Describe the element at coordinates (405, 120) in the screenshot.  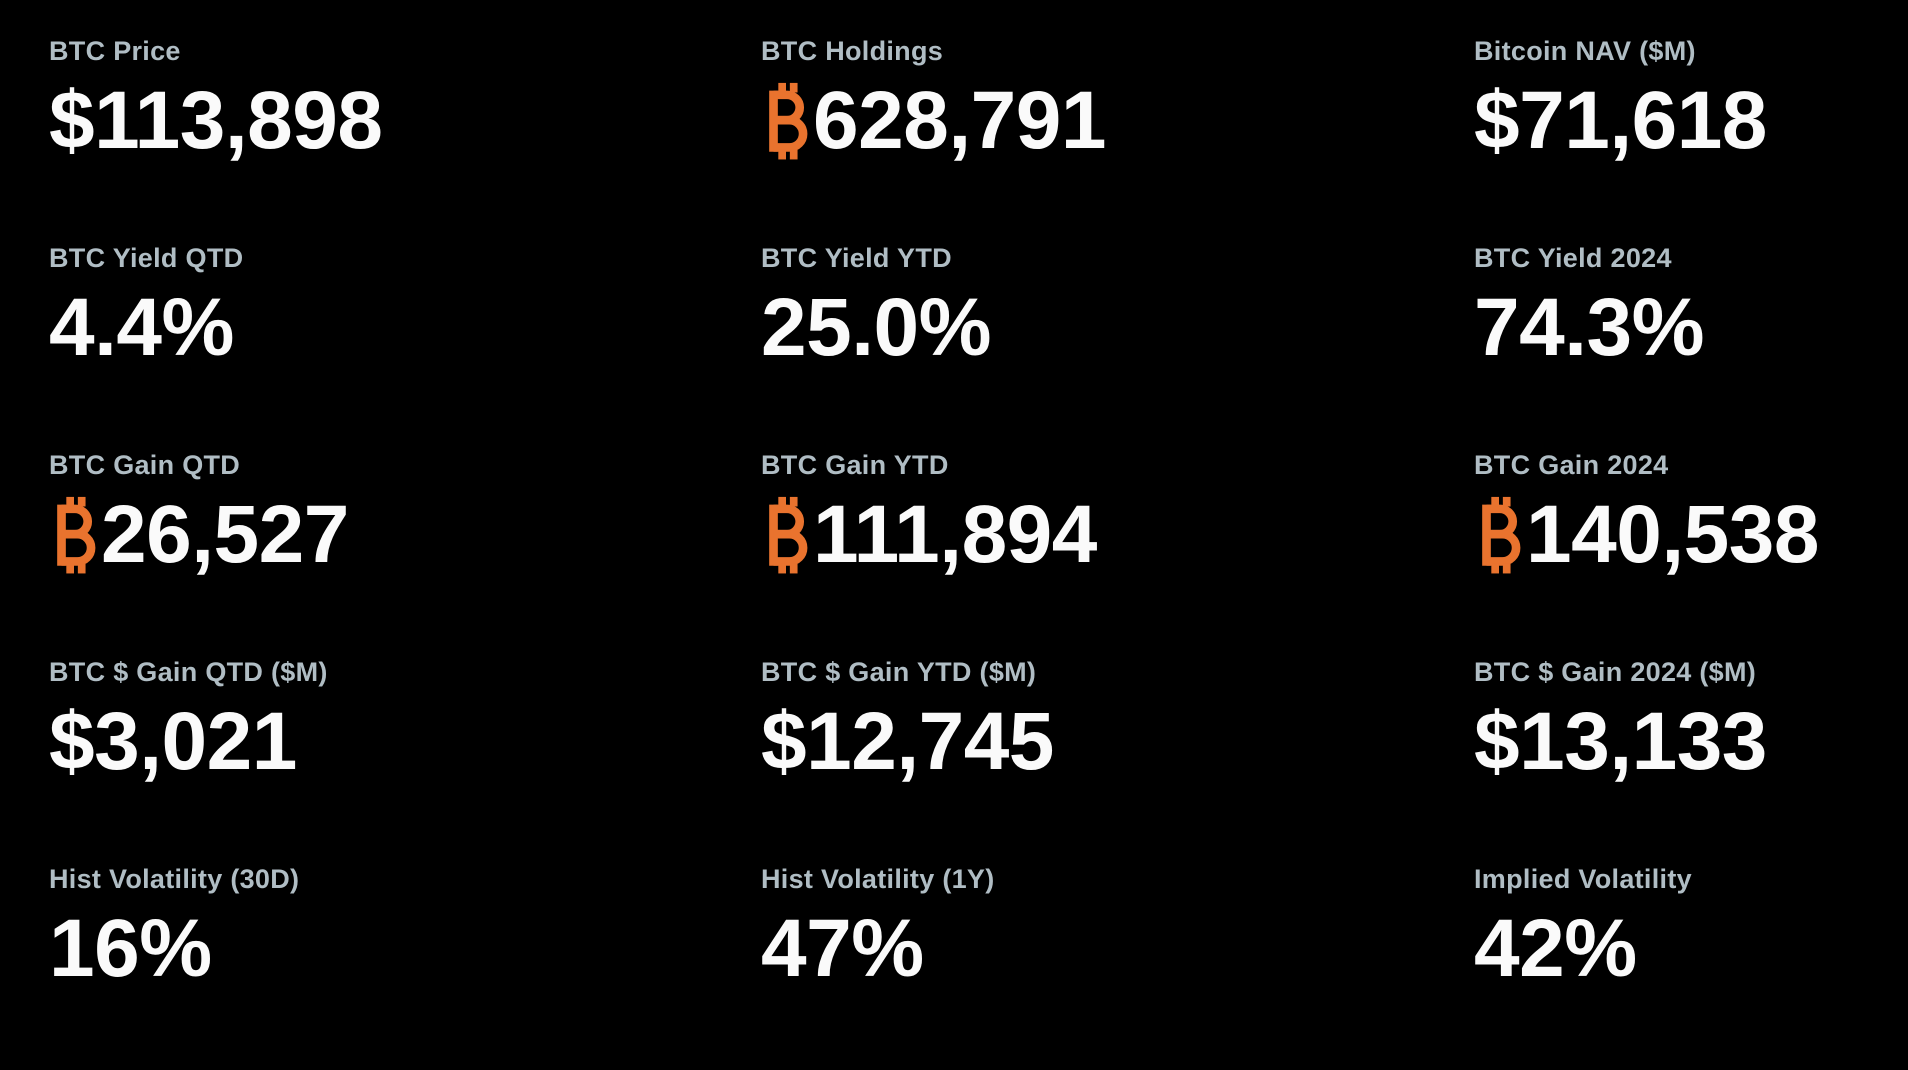
I see `metric-value: $113,898` at that location.